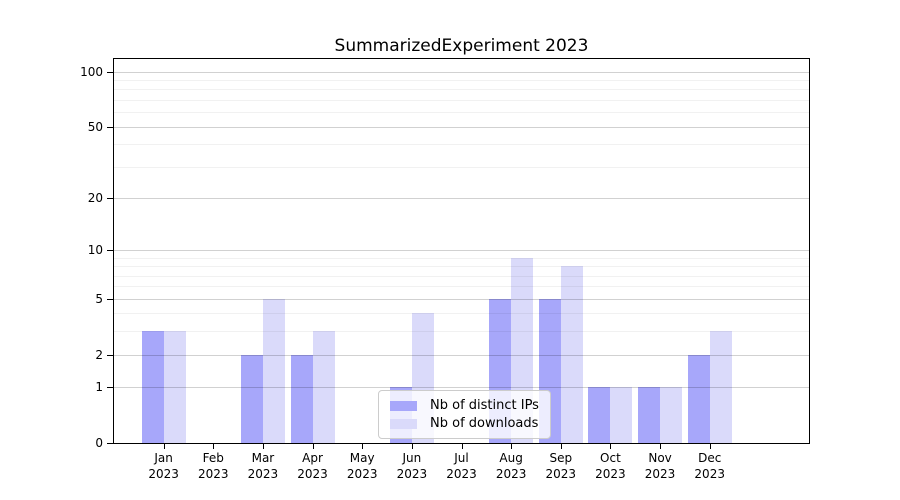 This screenshot has width=900, height=500. What do you see at coordinates (610, 466) in the screenshot?
I see `x-tick-label-oct: Oct 2023` at bounding box center [610, 466].